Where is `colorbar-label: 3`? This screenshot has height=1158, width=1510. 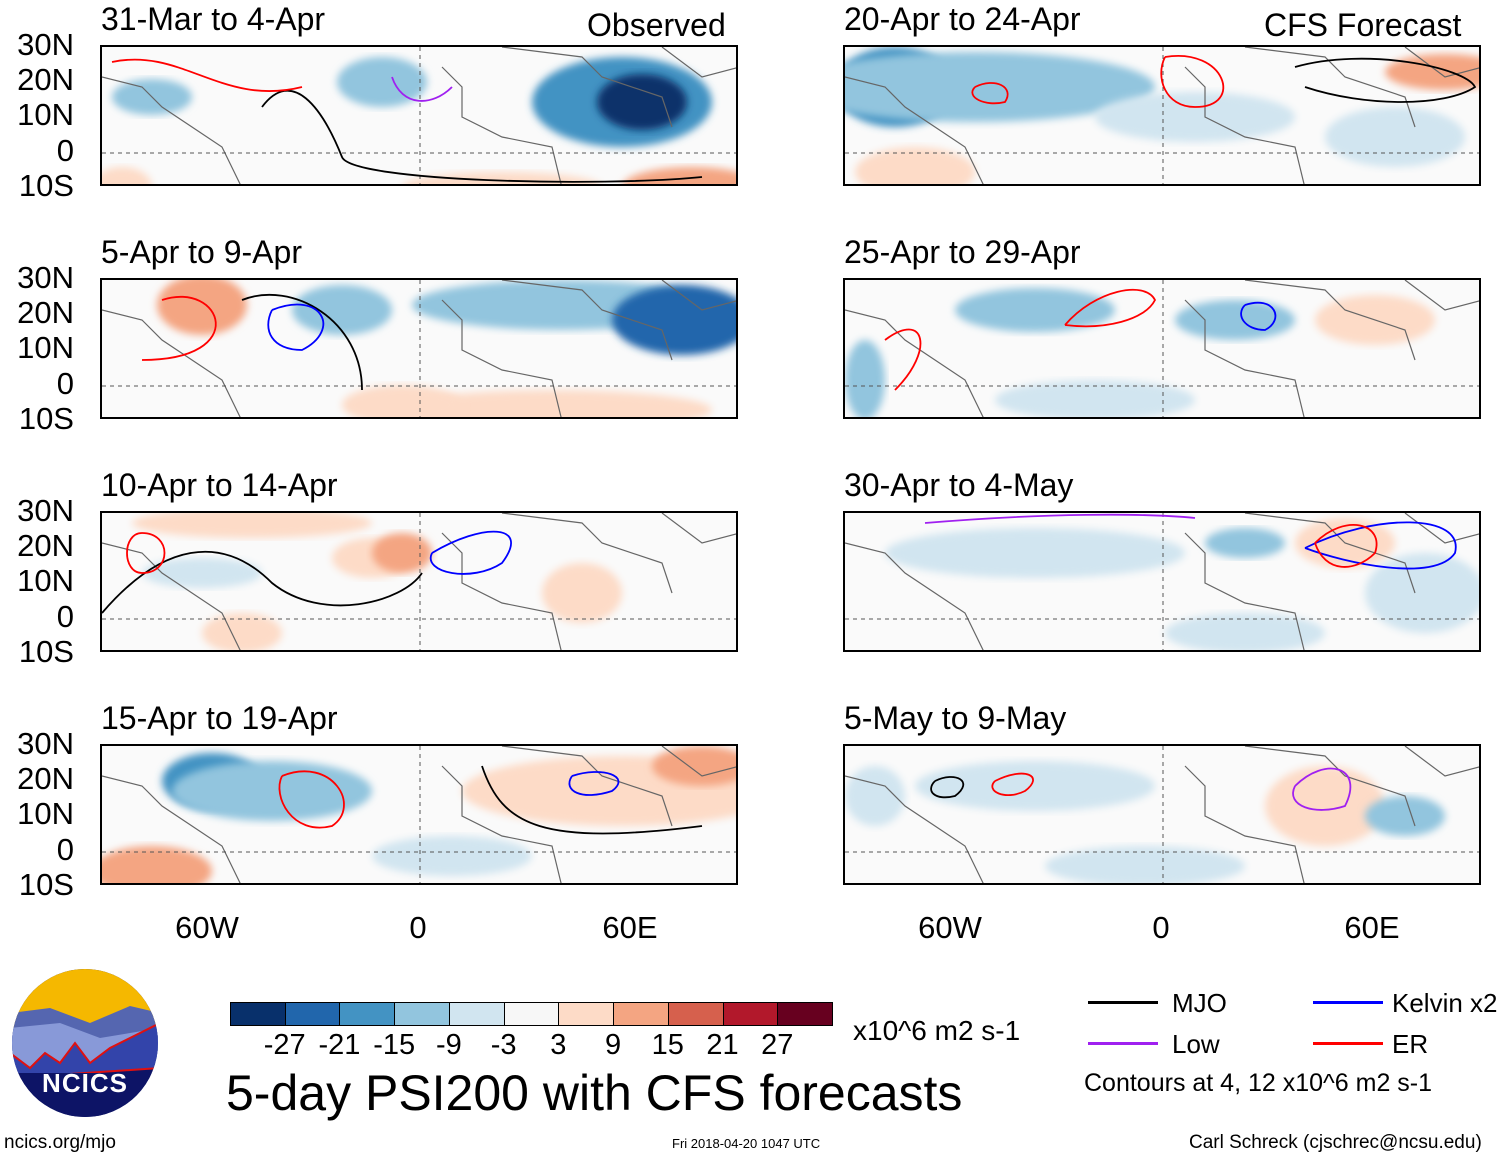 colorbar-label: 3 is located at coordinates (558, 1045).